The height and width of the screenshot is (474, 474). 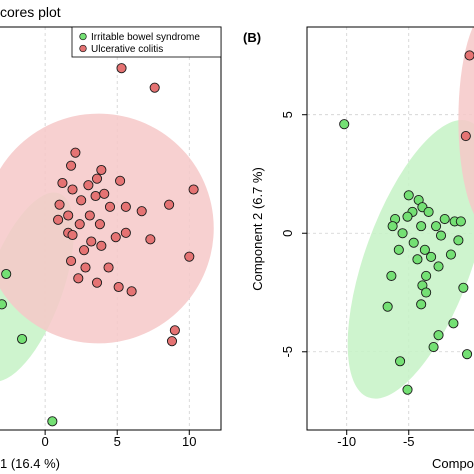 I want to click on panel-a-x-ticks: 0 5 10, so click(x=119, y=439).